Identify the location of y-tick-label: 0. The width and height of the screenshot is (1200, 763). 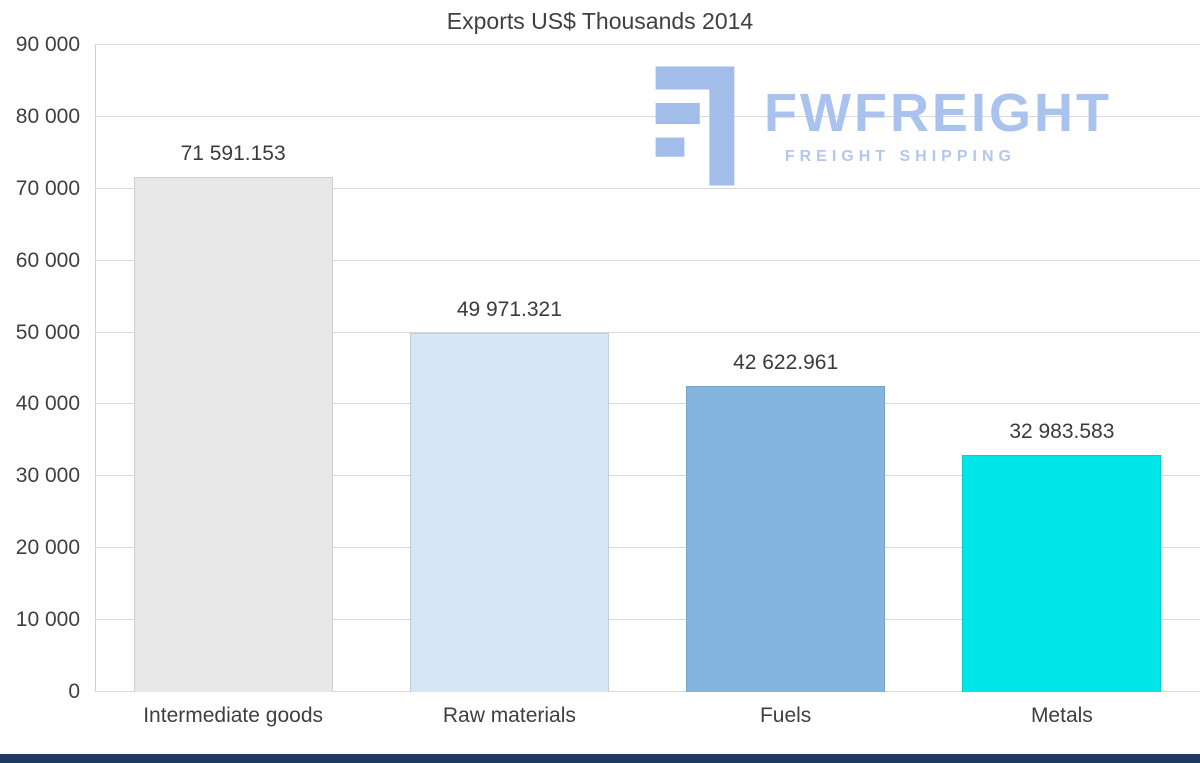
(74, 691).